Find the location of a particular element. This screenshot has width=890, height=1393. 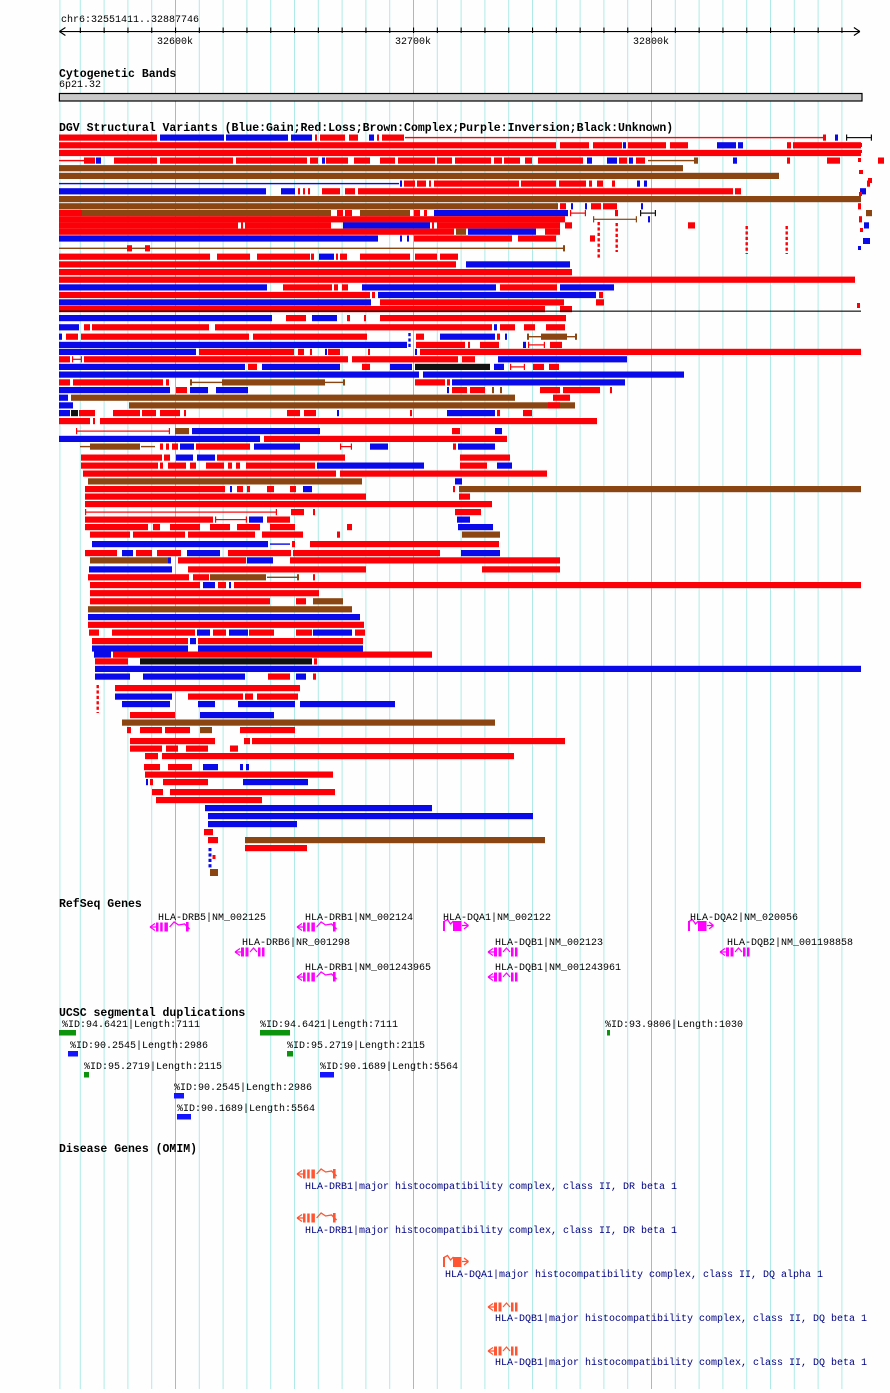

svg-text: 32600k is located at coordinates (175, 42).